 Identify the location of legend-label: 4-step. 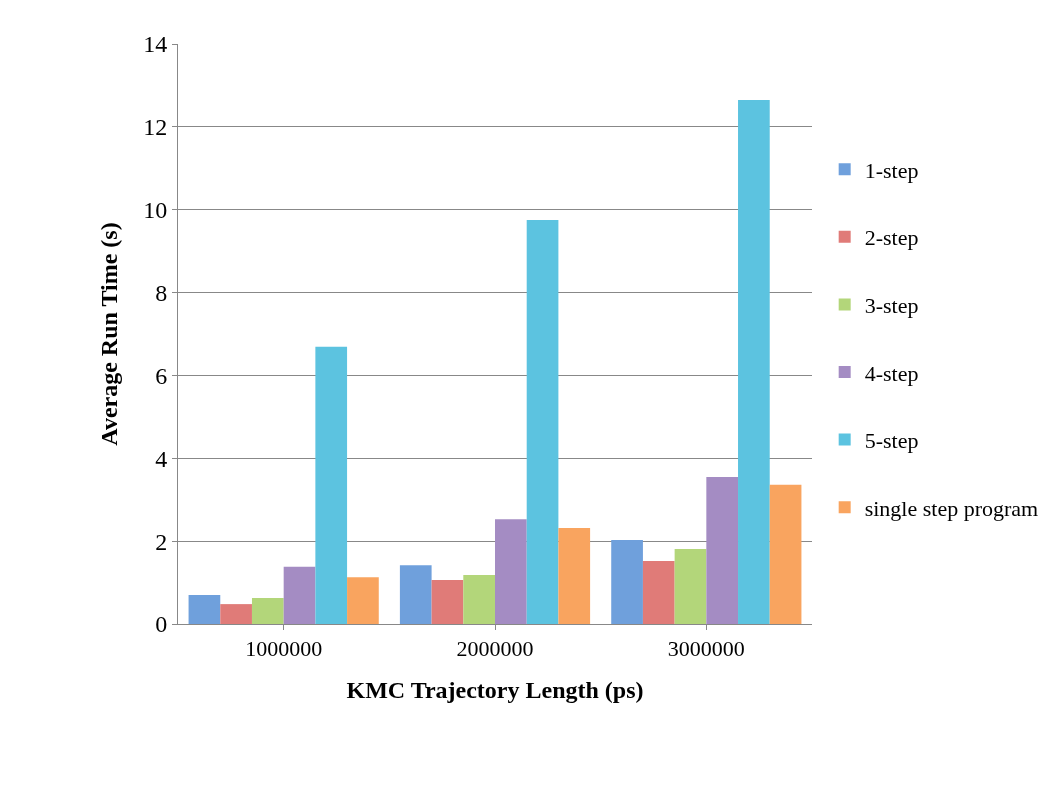
(891, 373).